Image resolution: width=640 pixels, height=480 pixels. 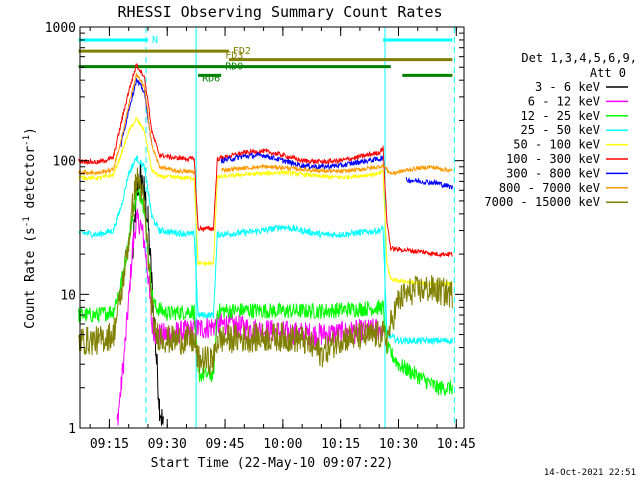 I want to click on state-bar-label: RD0, so click(x=234, y=67).